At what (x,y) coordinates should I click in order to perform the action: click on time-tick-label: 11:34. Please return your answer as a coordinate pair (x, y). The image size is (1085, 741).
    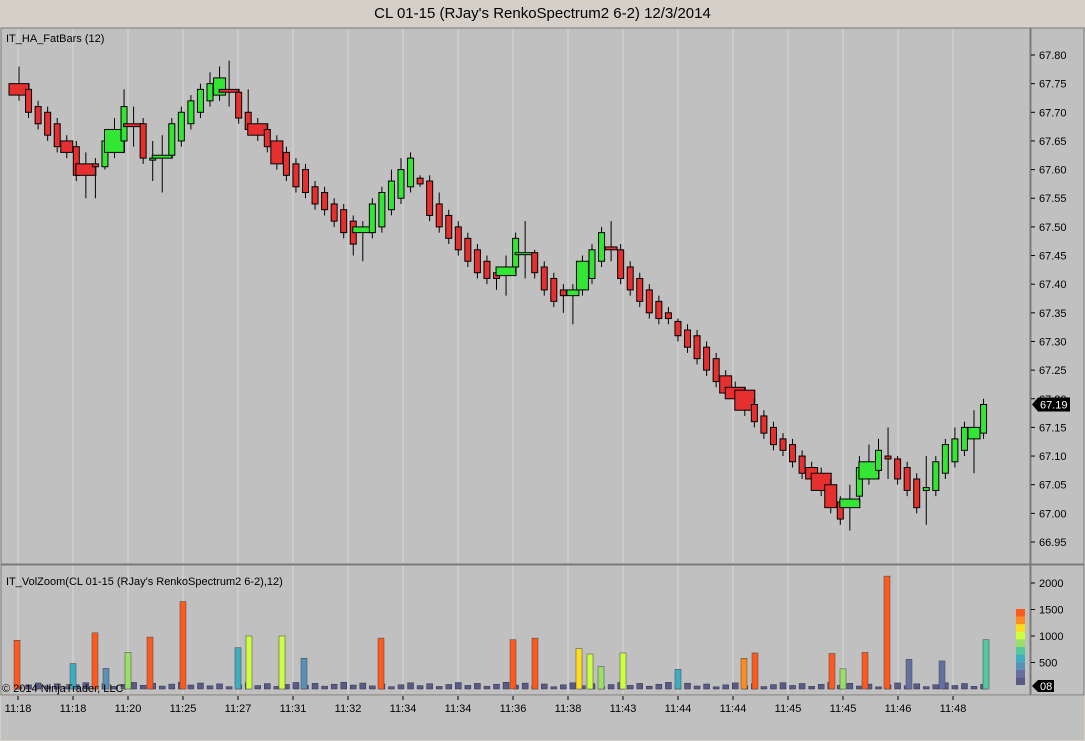
    Looking at the image, I should click on (403, 709).